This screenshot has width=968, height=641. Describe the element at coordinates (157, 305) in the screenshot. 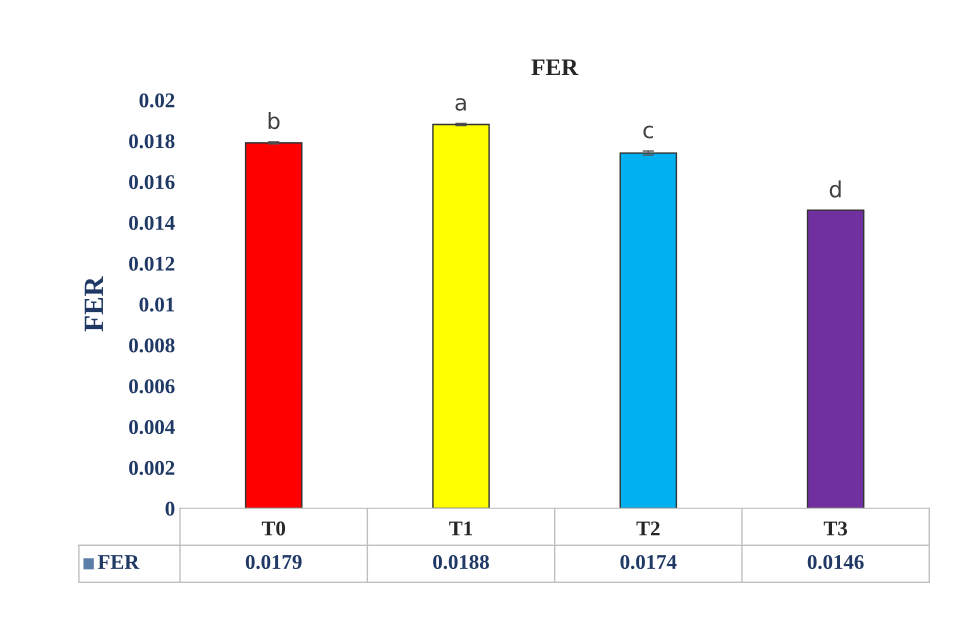

I see `y-tick-label: 0.01` at that location.